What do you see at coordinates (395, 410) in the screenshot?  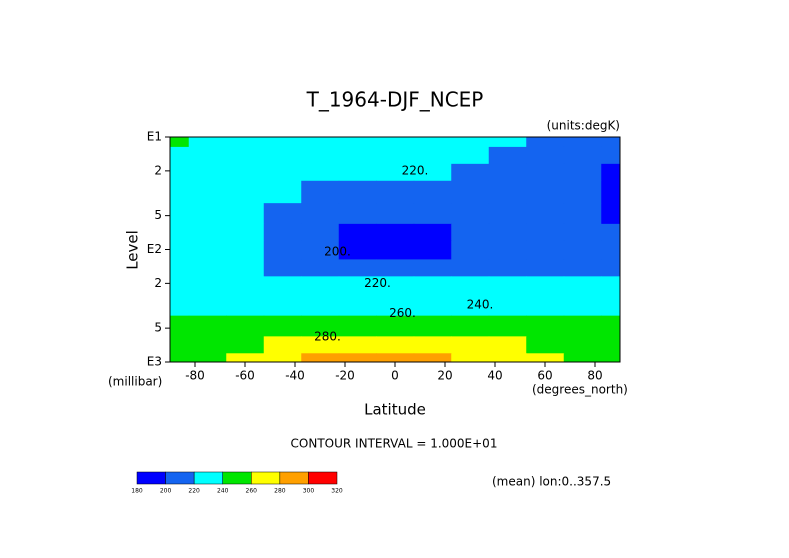 I see `x-axis-label: Latitude` at bounding box center [395, 410].